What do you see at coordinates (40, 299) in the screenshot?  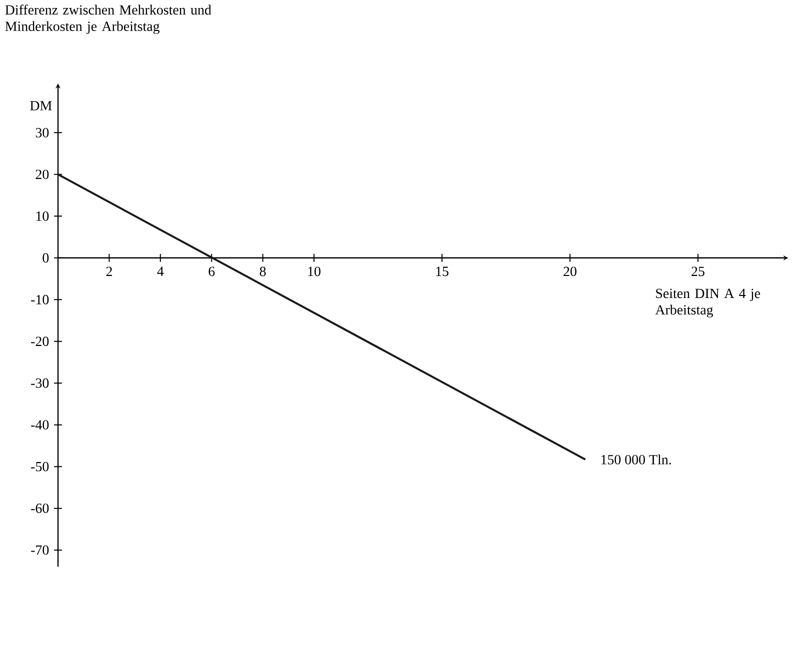 I see `y-tick-label: -10` at bounding box center [40, 299].